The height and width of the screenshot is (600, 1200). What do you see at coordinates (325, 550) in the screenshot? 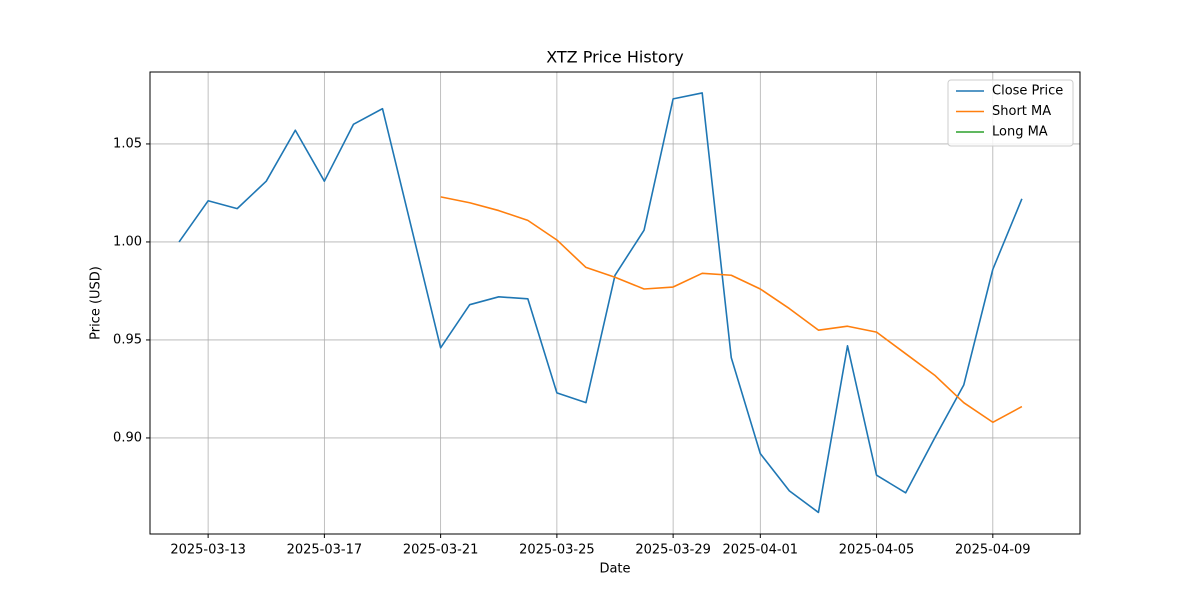
I see `x-tick-label: 2025-03-17` at bounding box center [325, 550].